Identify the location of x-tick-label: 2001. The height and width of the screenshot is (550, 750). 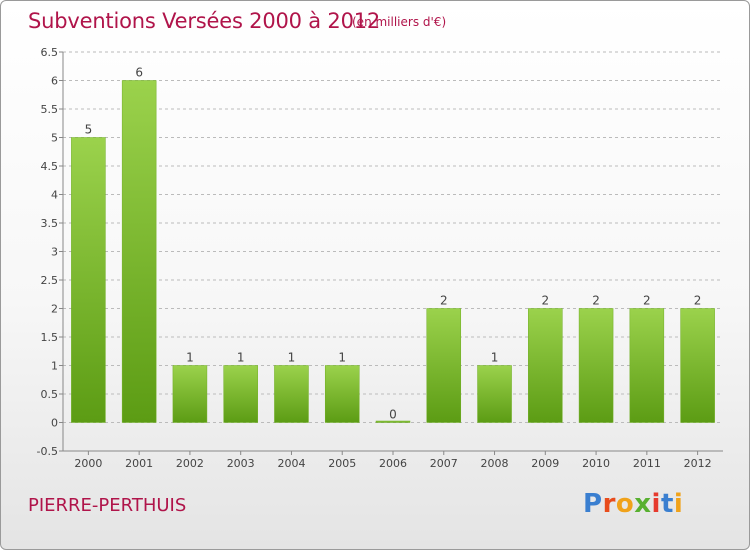
(139, 463).